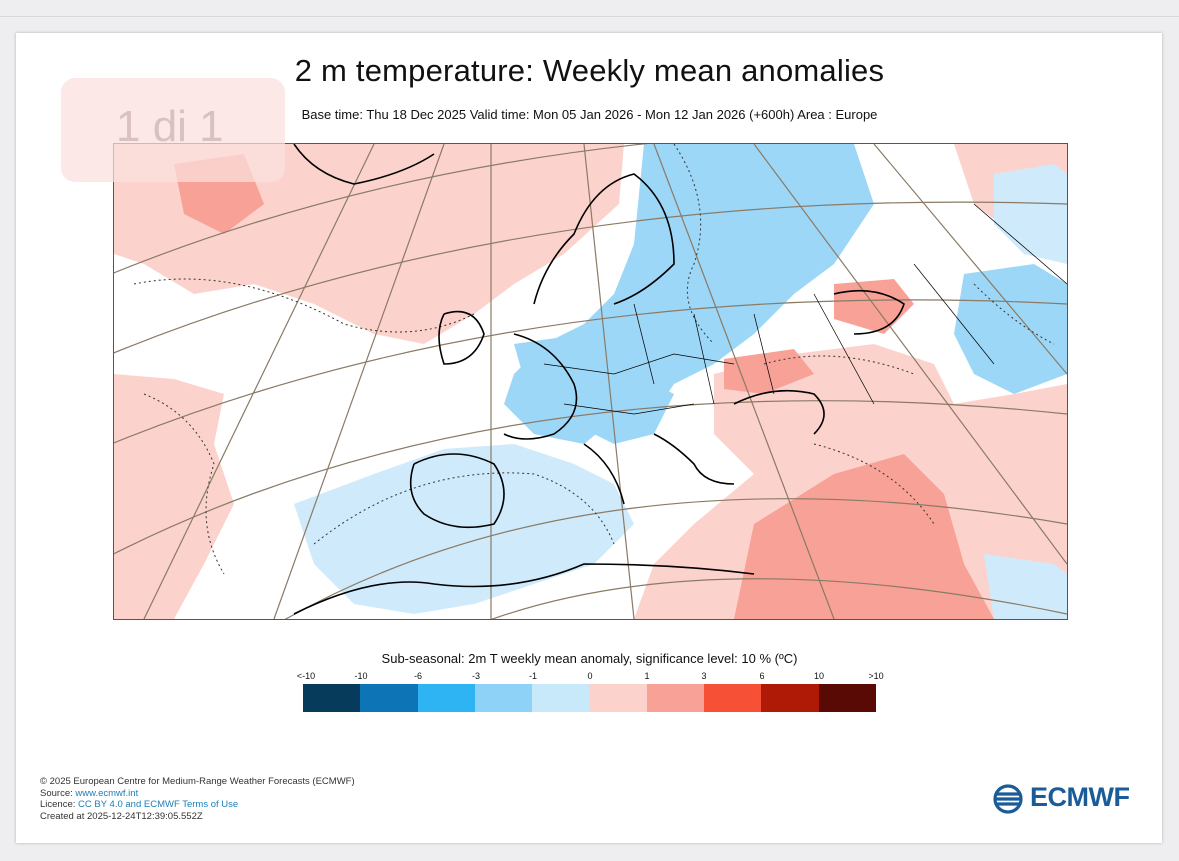  Describe the element at coordinates (476, 676) in the screenshot. I see `colorbar-label: -3` at that location.